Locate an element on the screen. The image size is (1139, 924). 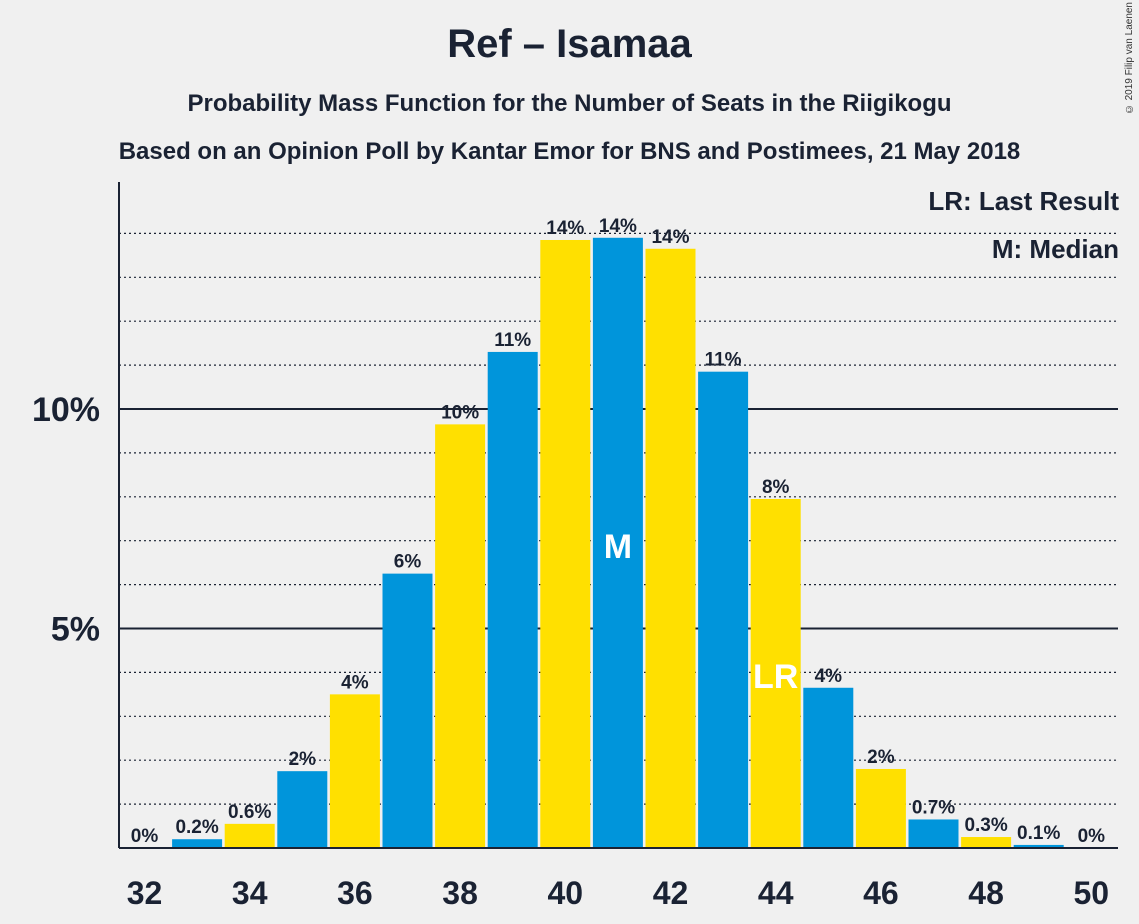
x-tick-label: 38 is located at coordinates (460, 893).